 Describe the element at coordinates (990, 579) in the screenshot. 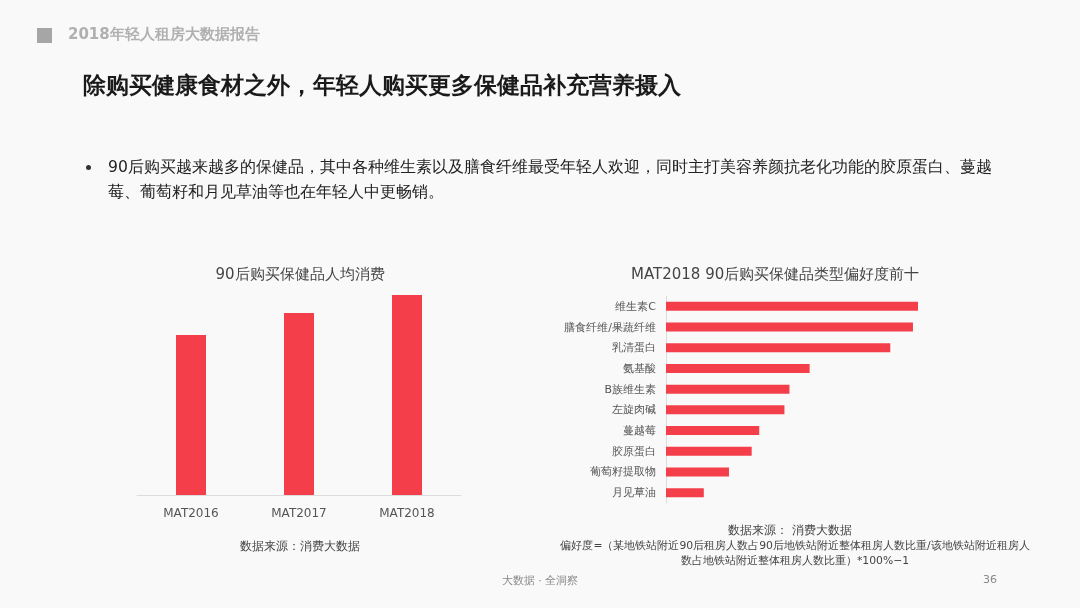

I see `text: 36` at that location.